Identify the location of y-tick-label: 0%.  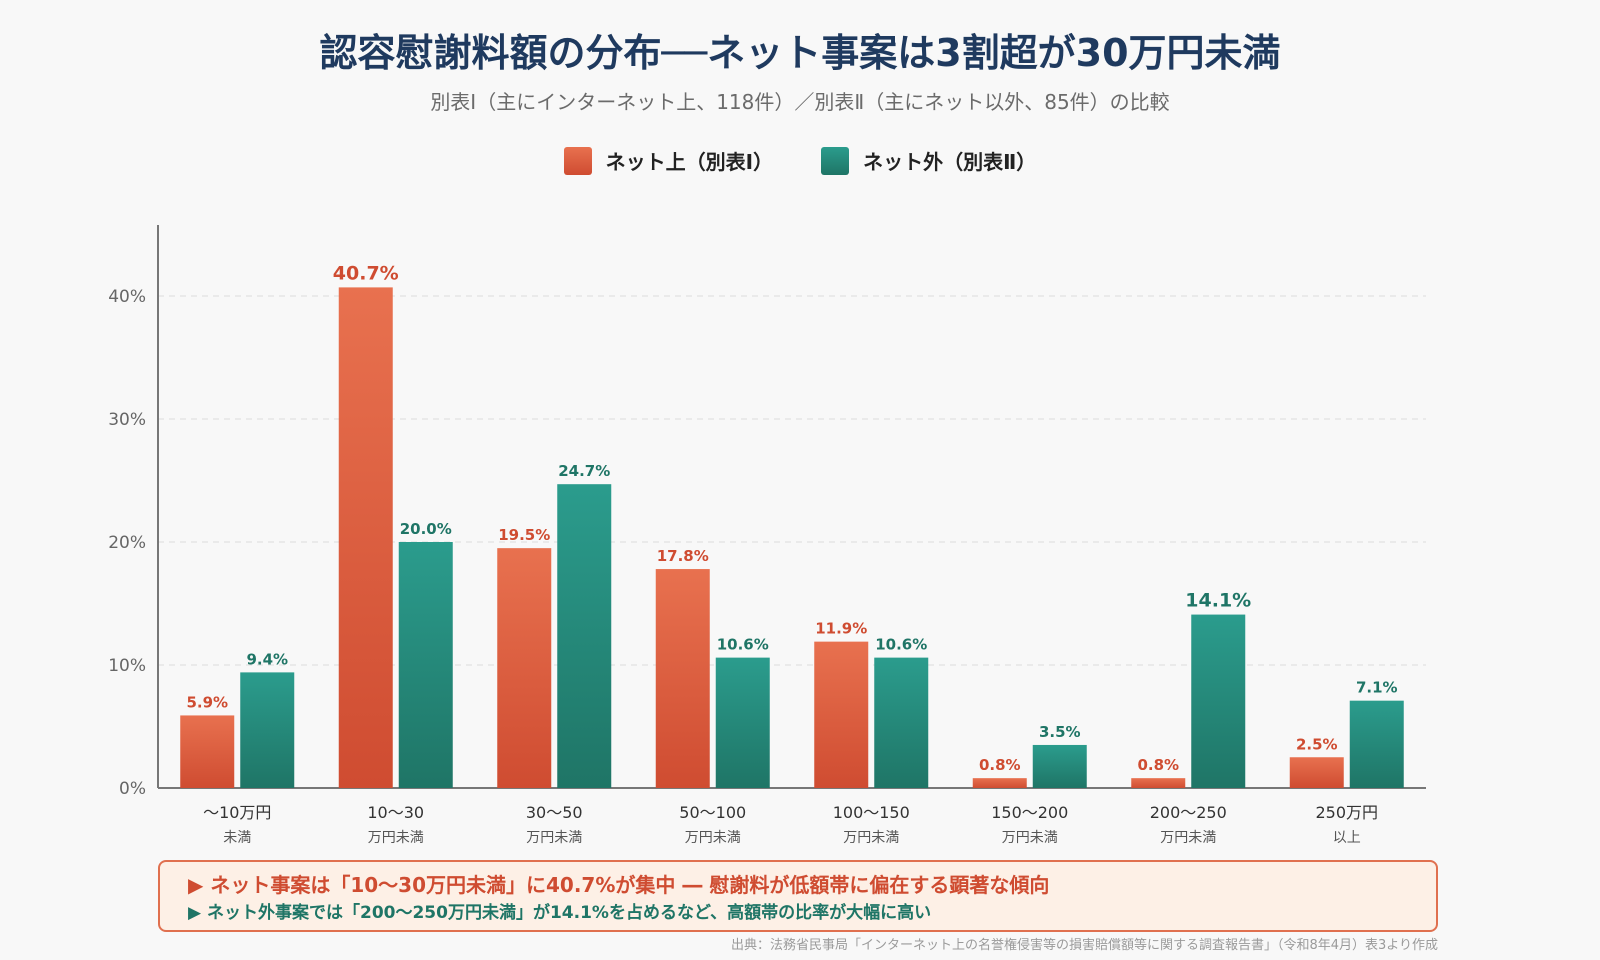
(132, 789).